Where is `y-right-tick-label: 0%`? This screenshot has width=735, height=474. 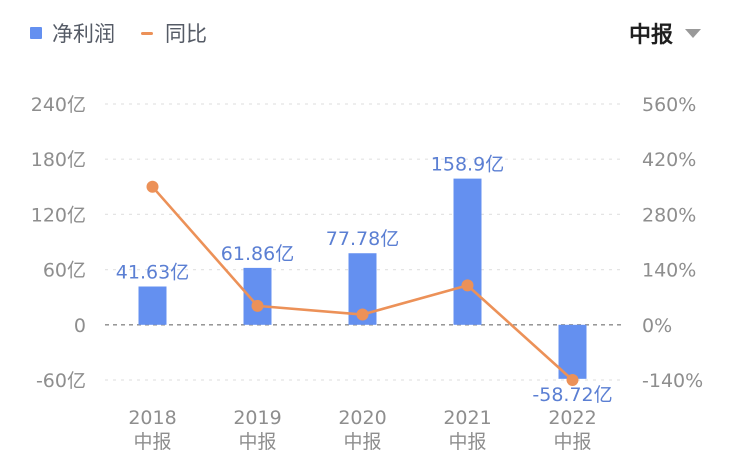
y-right-tick-label: 0% is located at coordinates (657, 326).